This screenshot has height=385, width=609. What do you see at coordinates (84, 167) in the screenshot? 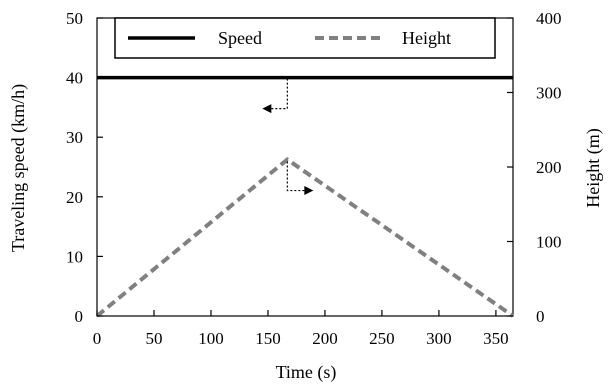
I see `y-axis-ticks: 0 10 20 30 40 50` at bounding box center [84, 167].